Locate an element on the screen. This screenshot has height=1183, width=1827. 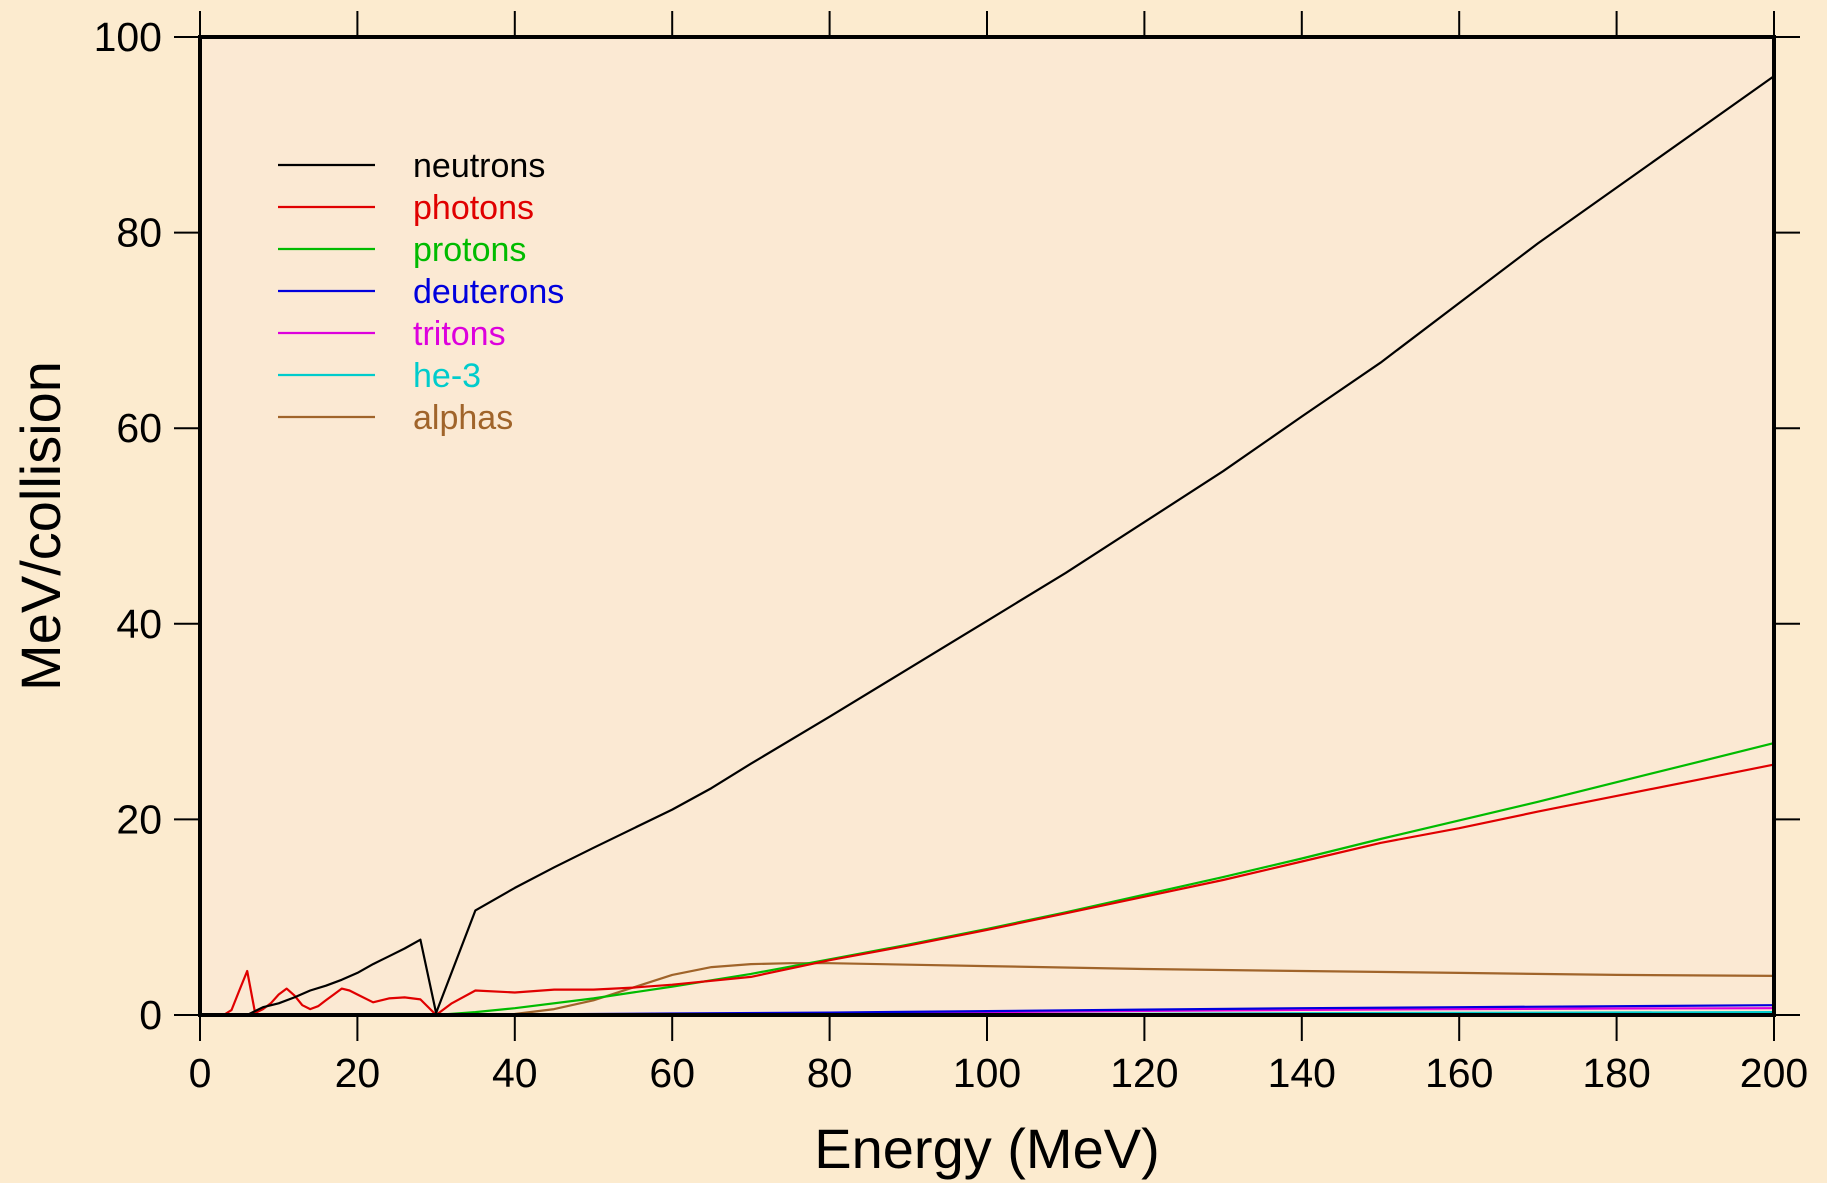
x-tick-label: 200 is located at coordinates (1774, 1073).